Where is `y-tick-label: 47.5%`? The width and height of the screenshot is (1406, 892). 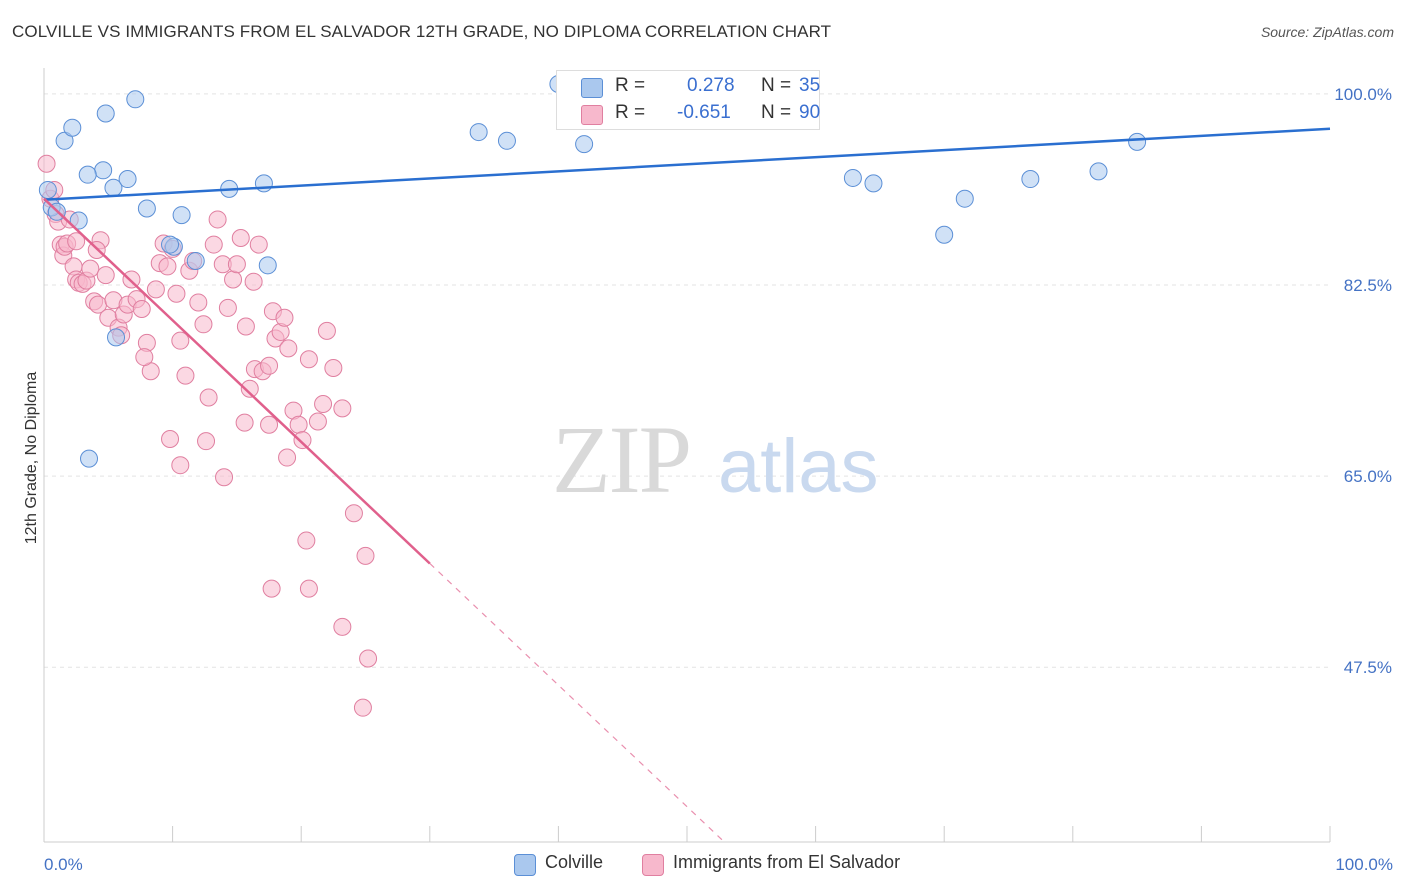
y-tick-label: 47.5% is located at coordinates (1368, 667).